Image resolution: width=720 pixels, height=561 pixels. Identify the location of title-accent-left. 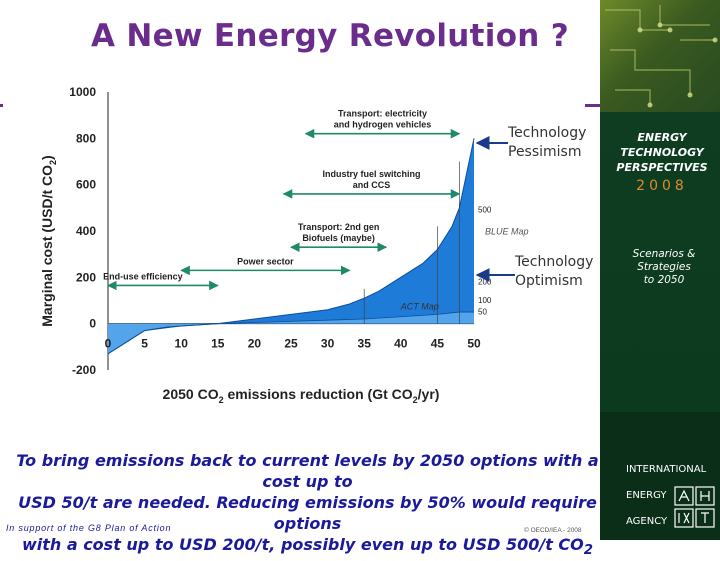
(1, 105).